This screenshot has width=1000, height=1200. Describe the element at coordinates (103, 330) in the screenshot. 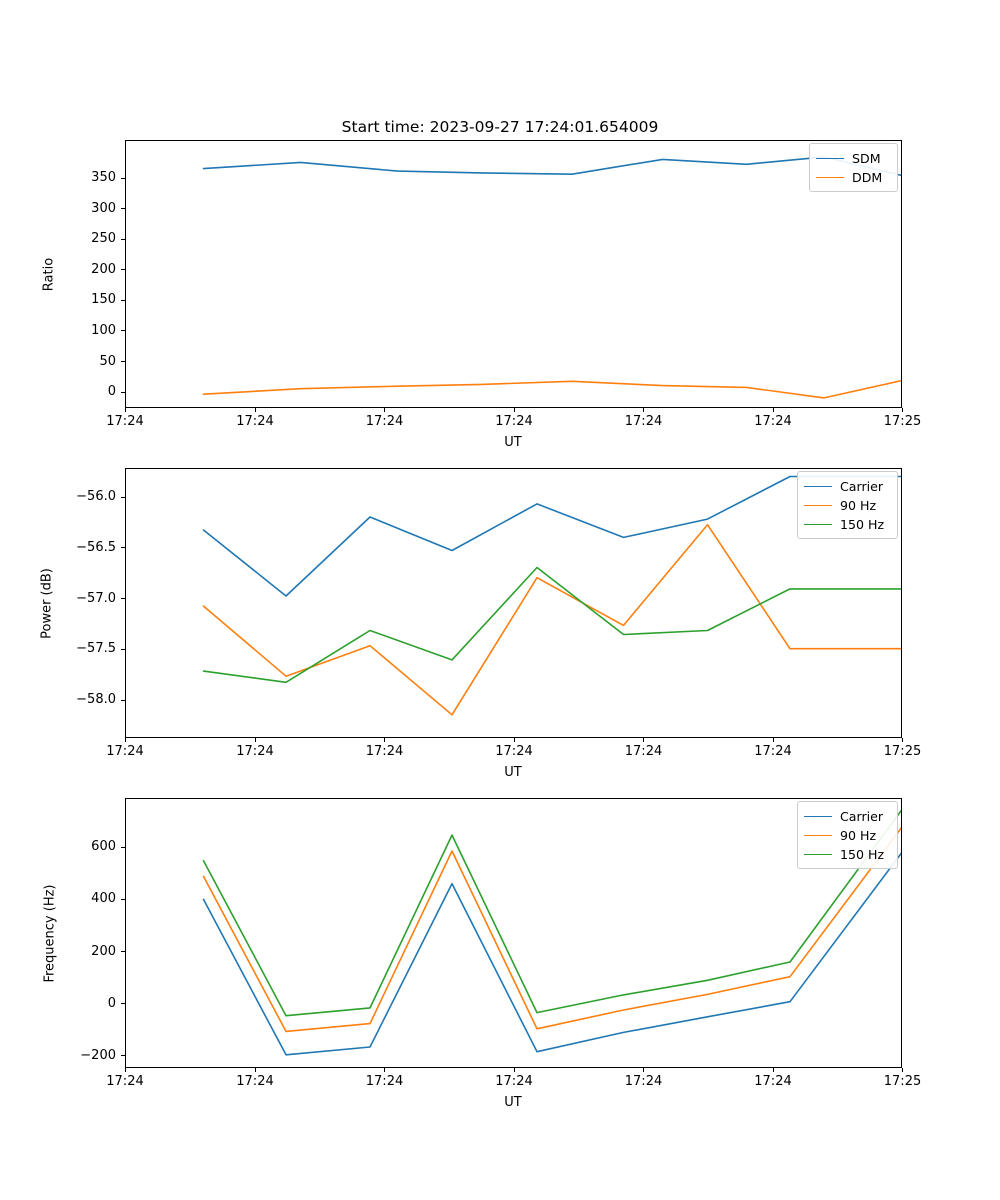

I see `ytick-label: 100` at that location.